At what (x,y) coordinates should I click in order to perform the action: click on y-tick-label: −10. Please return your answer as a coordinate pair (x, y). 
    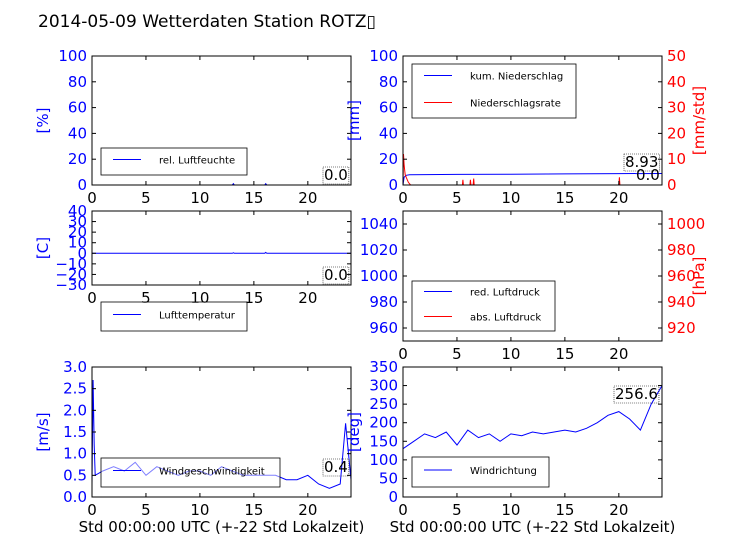
    Looking at the image, I should click on (71, 264).